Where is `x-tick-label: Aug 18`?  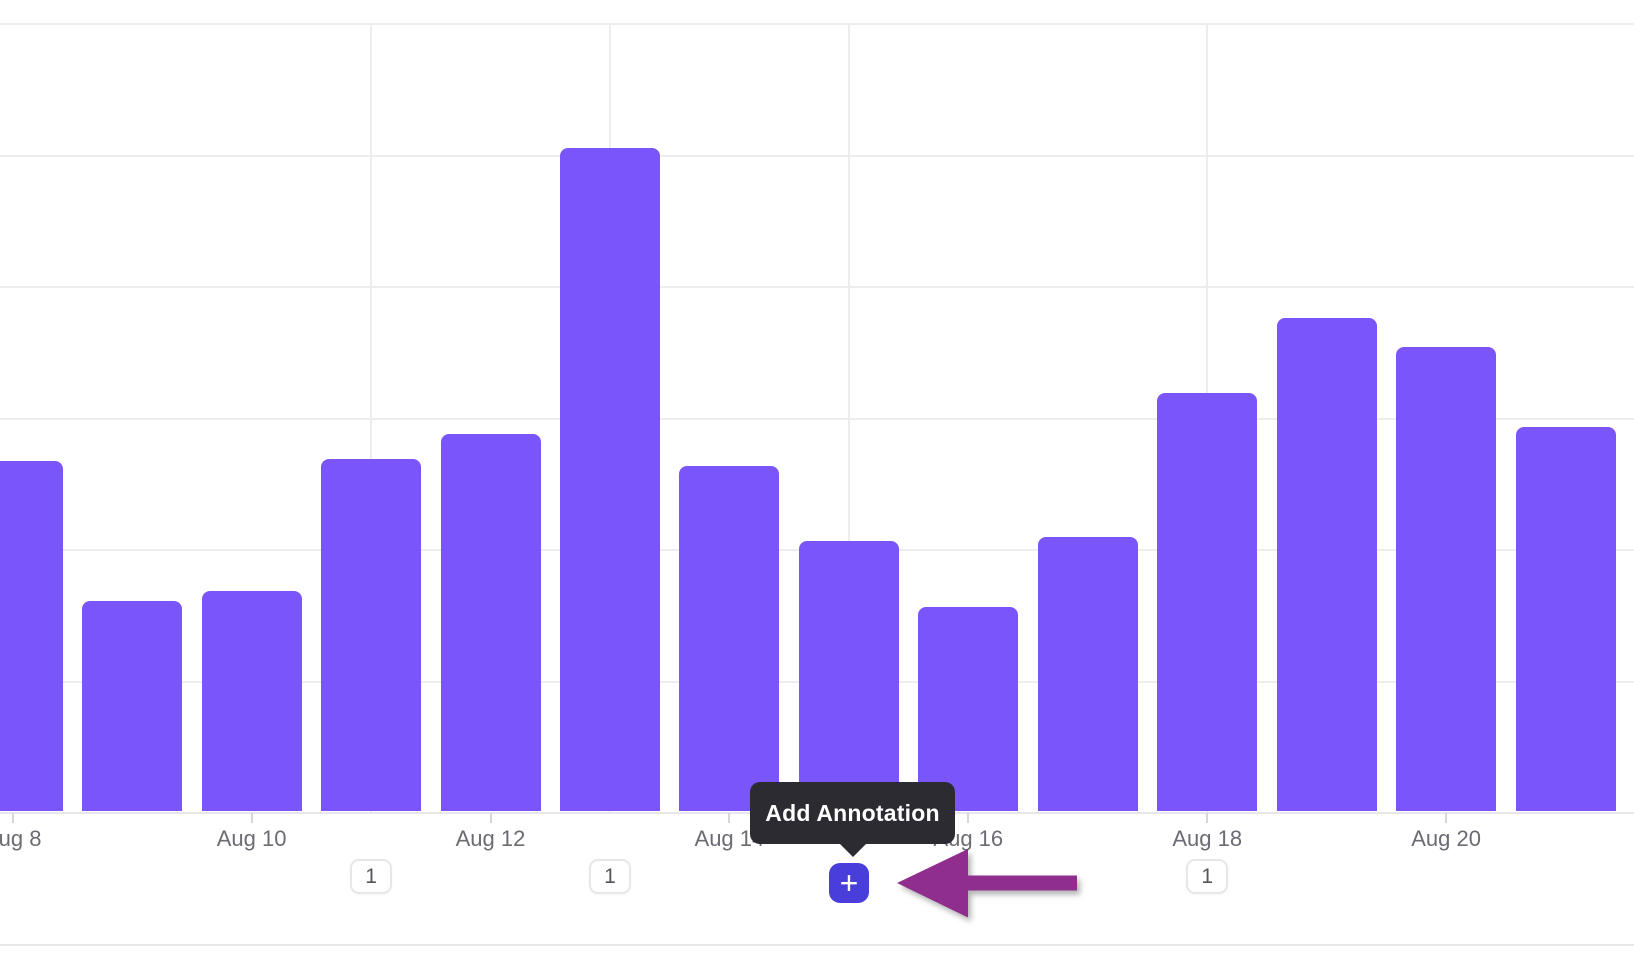 x-tick-label: Aug 18 is located at coordinates (1207, 838).